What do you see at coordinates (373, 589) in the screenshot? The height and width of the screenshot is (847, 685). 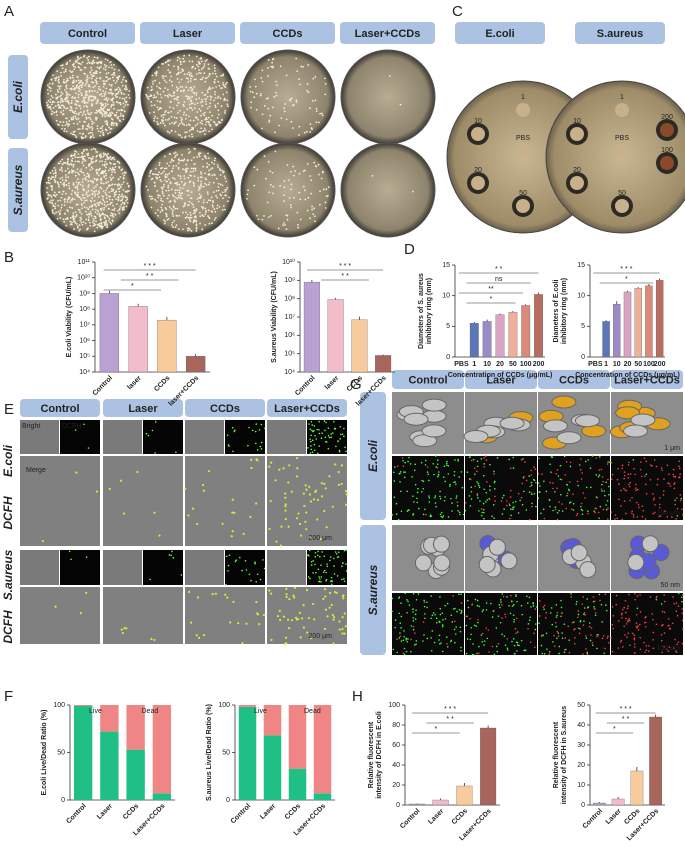 I see `row-label: S.aureus` at bounding box center [373, 589].